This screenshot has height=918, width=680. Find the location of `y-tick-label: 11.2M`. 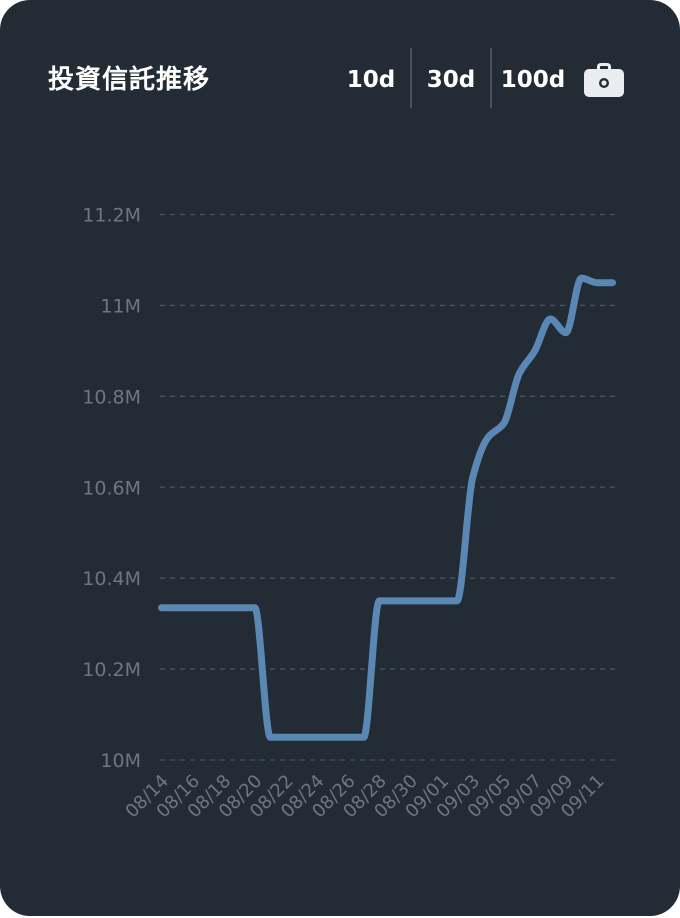

y-tick-label: 11.2M is located at coordinates (111, 216).